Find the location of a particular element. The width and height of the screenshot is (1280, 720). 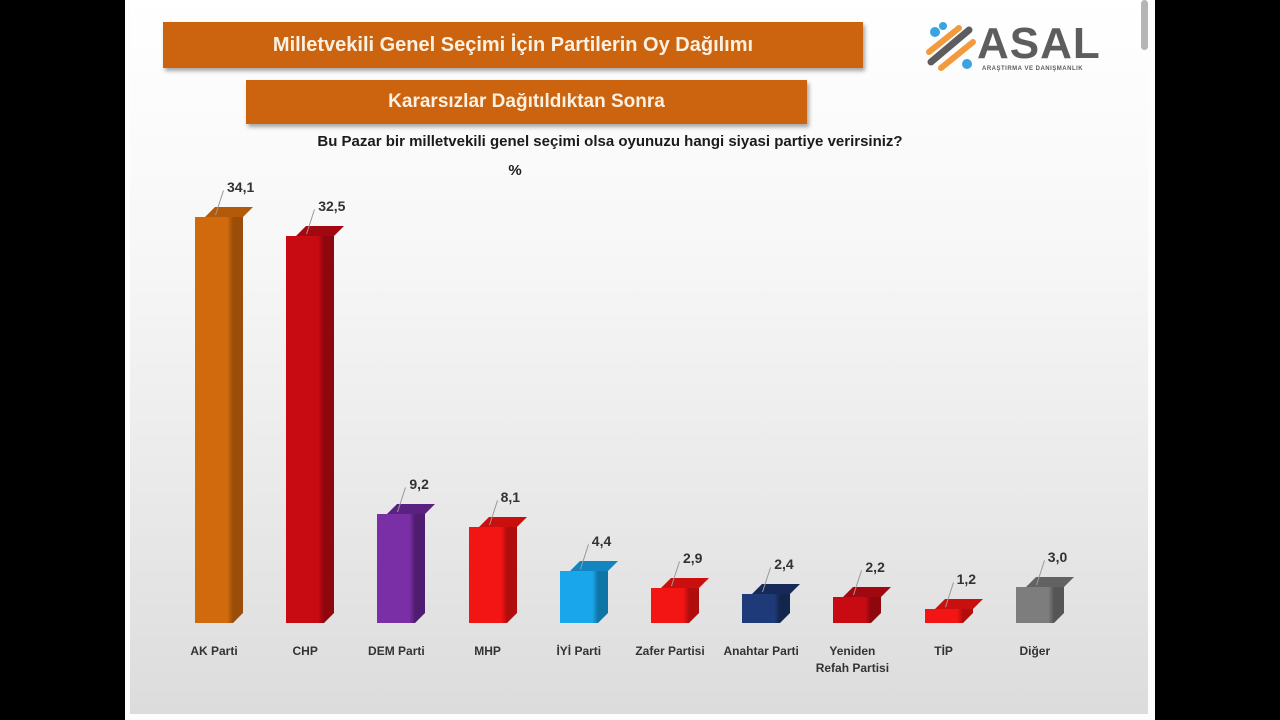

bar-chp is located at coordinates (315, 424).